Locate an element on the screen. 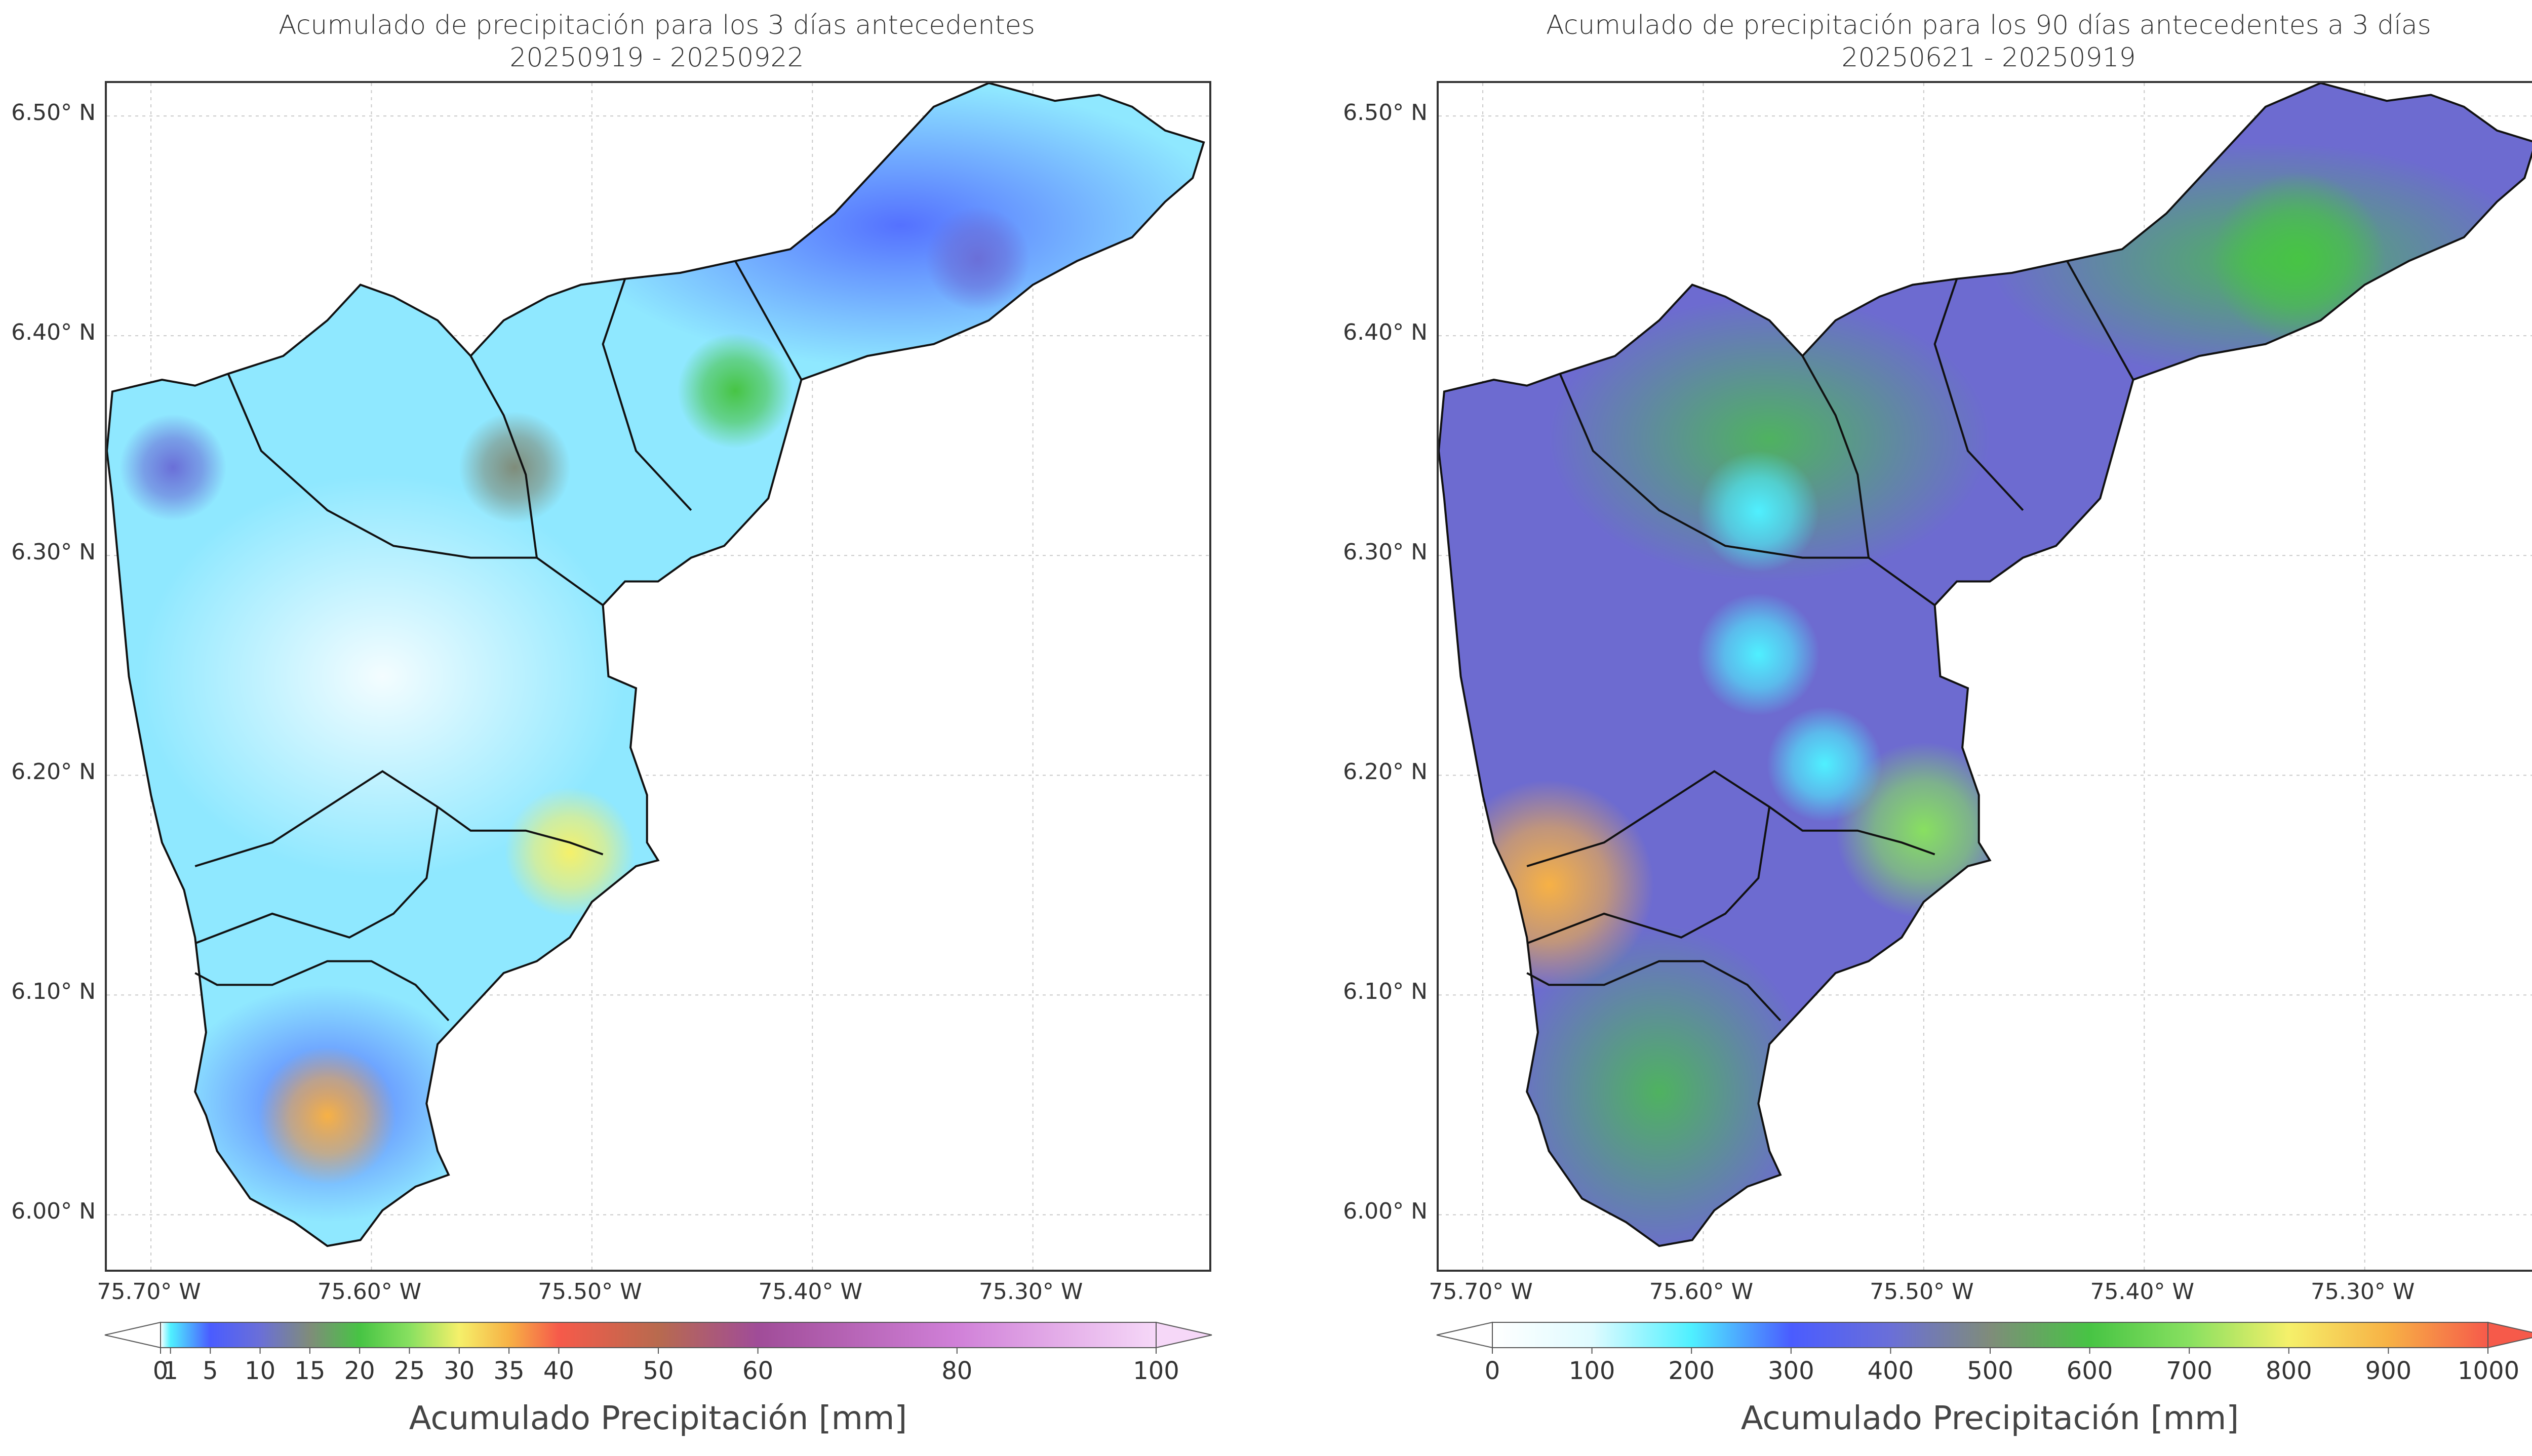  colorbar-tick-label: 35 is located at coordinates (509, 1371).